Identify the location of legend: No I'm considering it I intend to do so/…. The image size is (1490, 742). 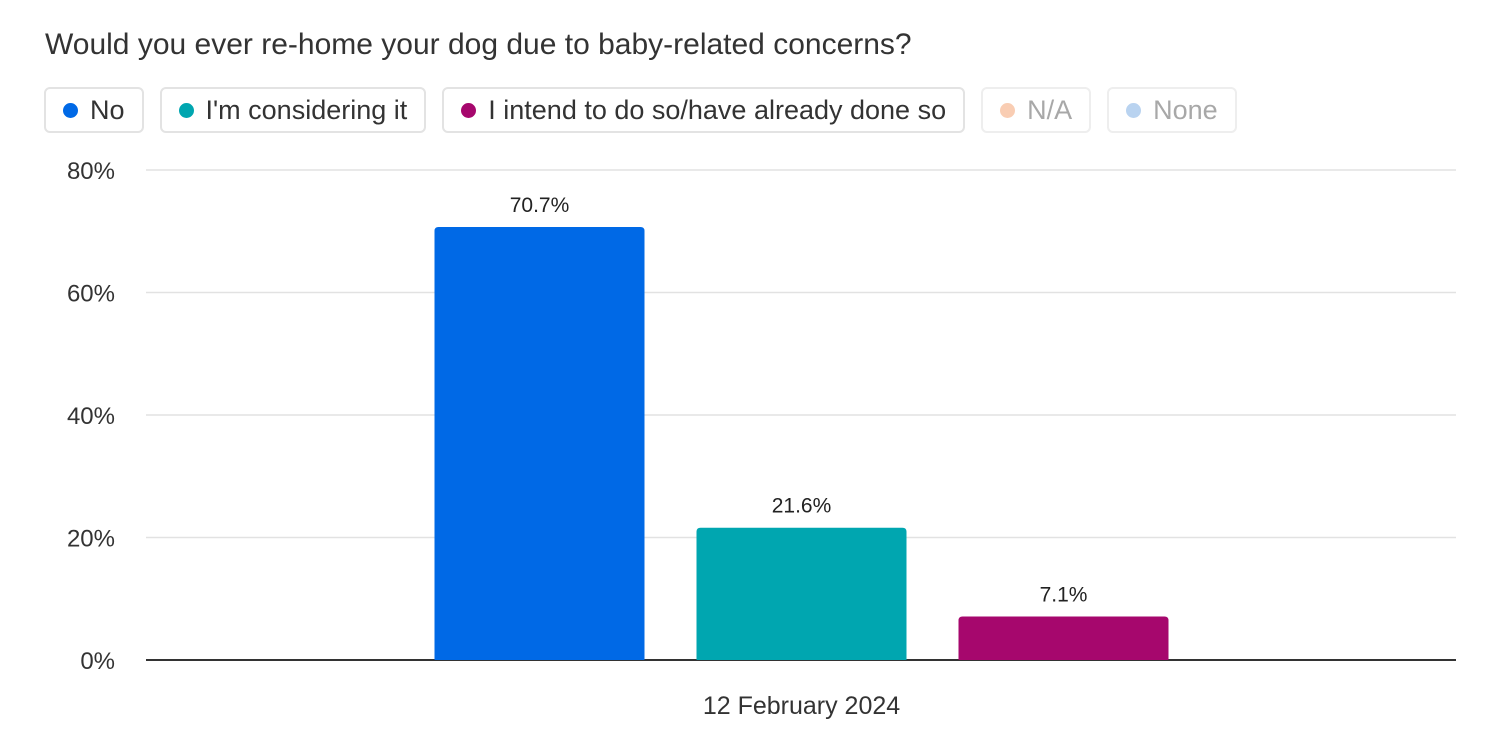
(640, 110).